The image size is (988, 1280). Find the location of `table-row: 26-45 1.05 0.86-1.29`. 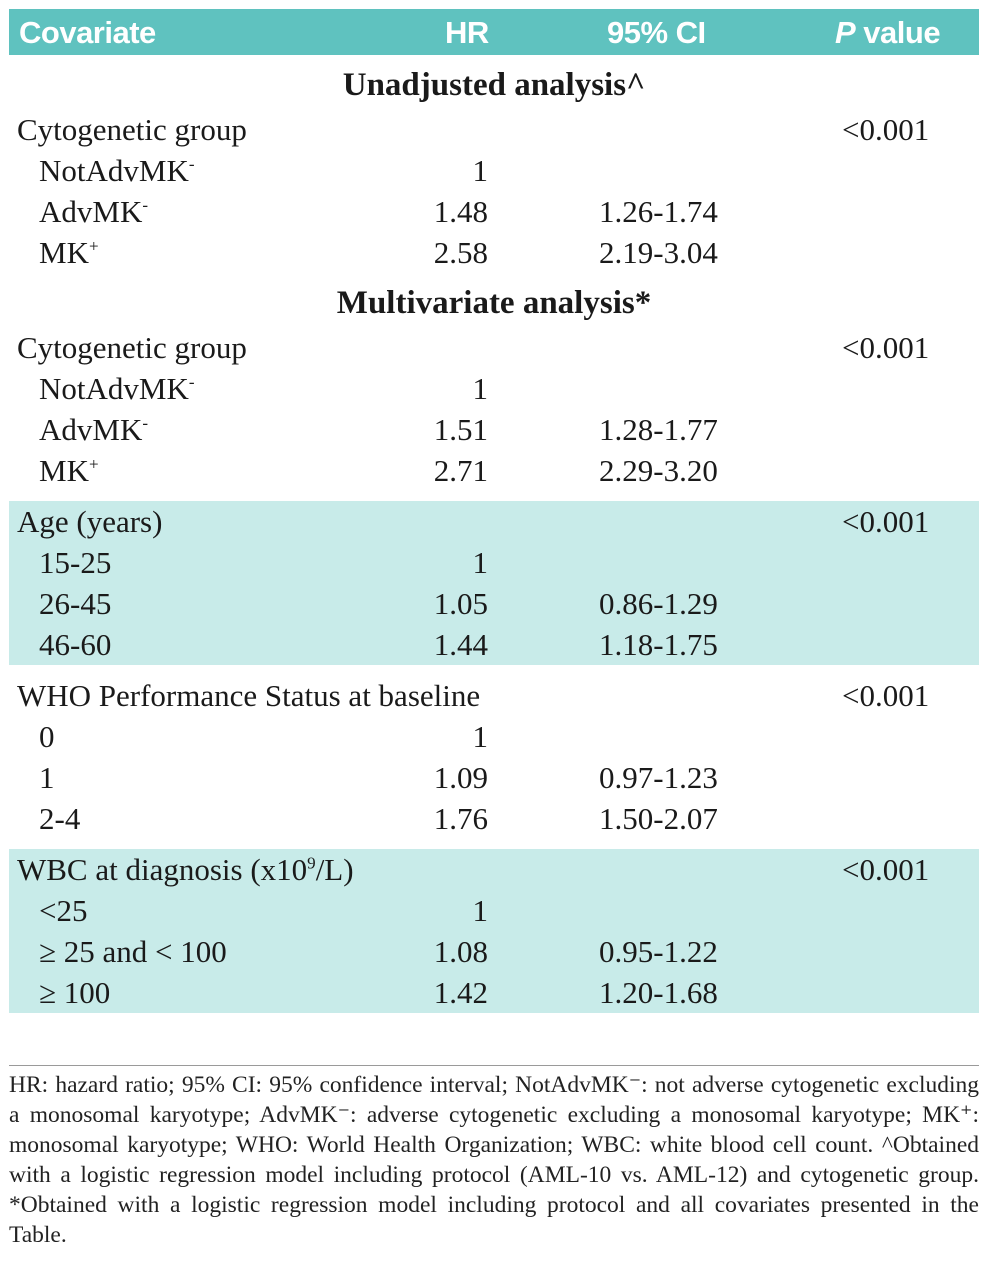

table-row: 26-45 1.05 0.86-1.29 is located at coordinates (494, 603).